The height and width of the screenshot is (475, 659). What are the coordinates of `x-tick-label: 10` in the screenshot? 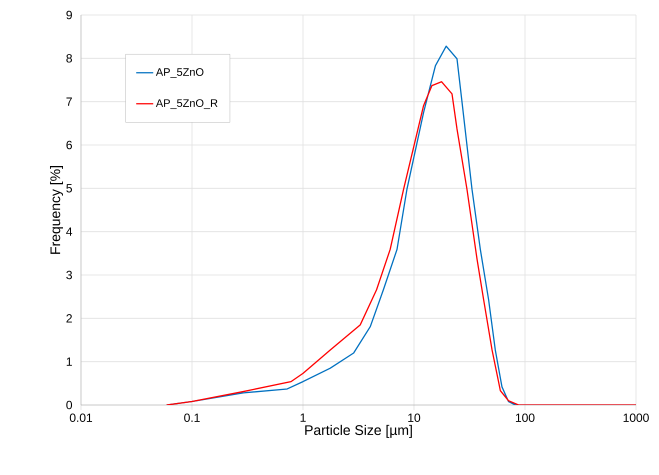 It's located at (414, 418).